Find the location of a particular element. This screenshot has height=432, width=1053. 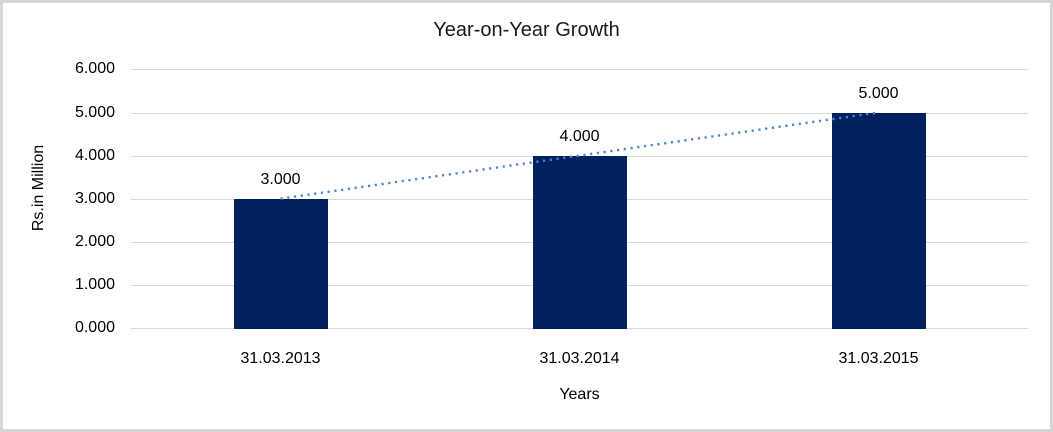

bar-31.03.2013 is located at coordinates (280, 263).